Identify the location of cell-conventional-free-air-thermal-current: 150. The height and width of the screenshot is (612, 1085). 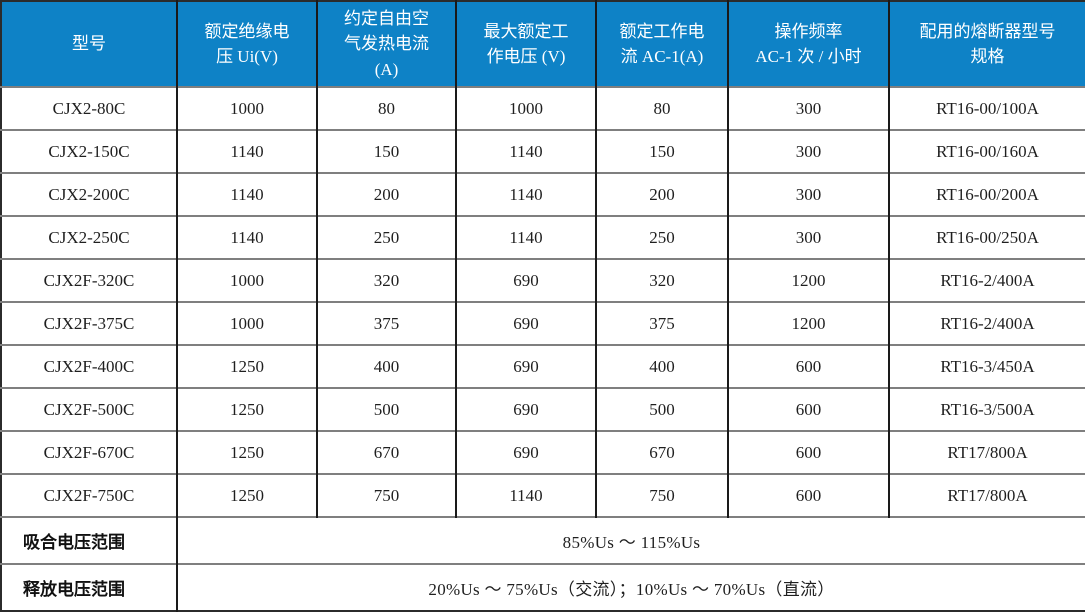
(386, 151).